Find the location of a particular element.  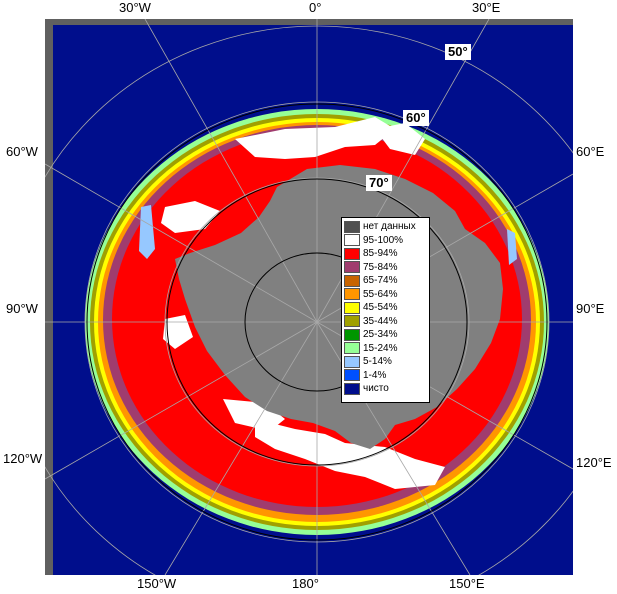

meridian-150w is located at coordinates (241, 448).